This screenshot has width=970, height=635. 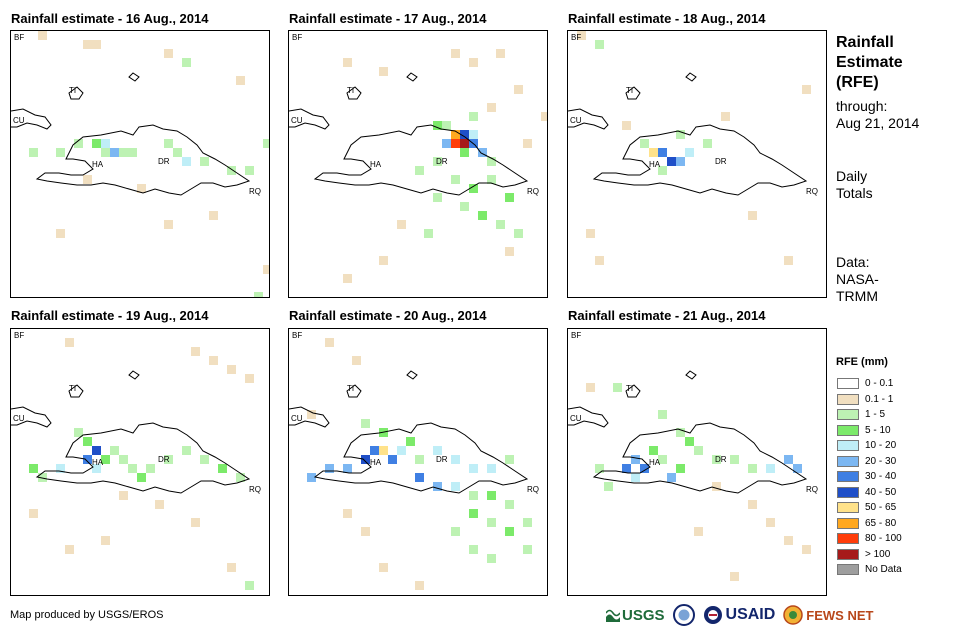 What do you see at coordinates (869, 415) in the screenshot?
I see `legend-item: 1 - 5` at bounding box center [869, 415].